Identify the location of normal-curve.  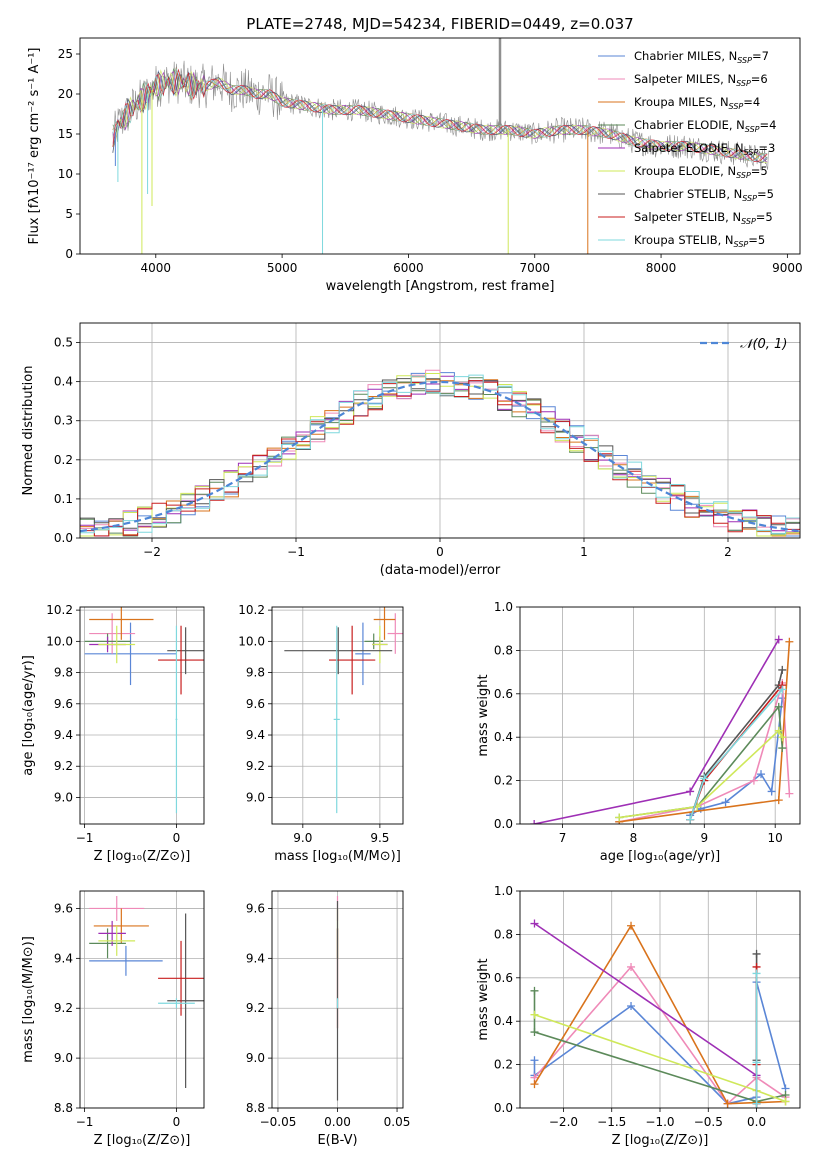
(440, 456).